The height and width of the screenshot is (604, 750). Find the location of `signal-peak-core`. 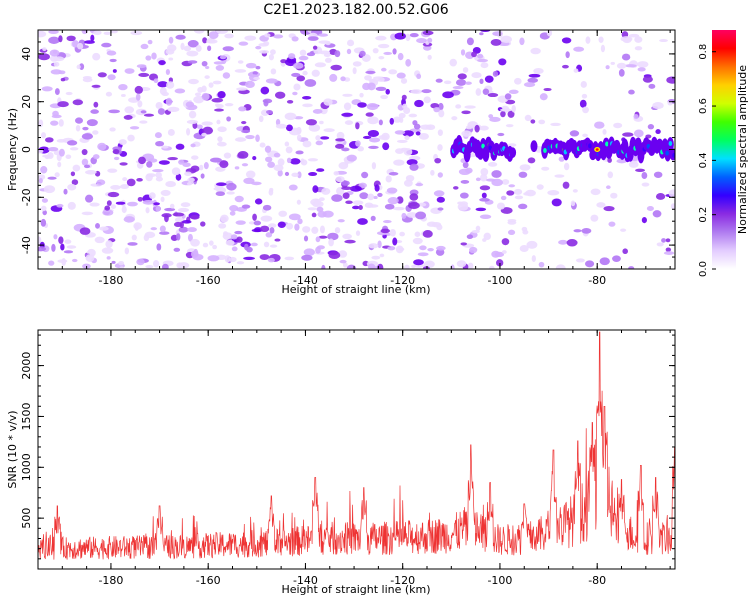

signal-peak-core is located at coordinates (597, 149).